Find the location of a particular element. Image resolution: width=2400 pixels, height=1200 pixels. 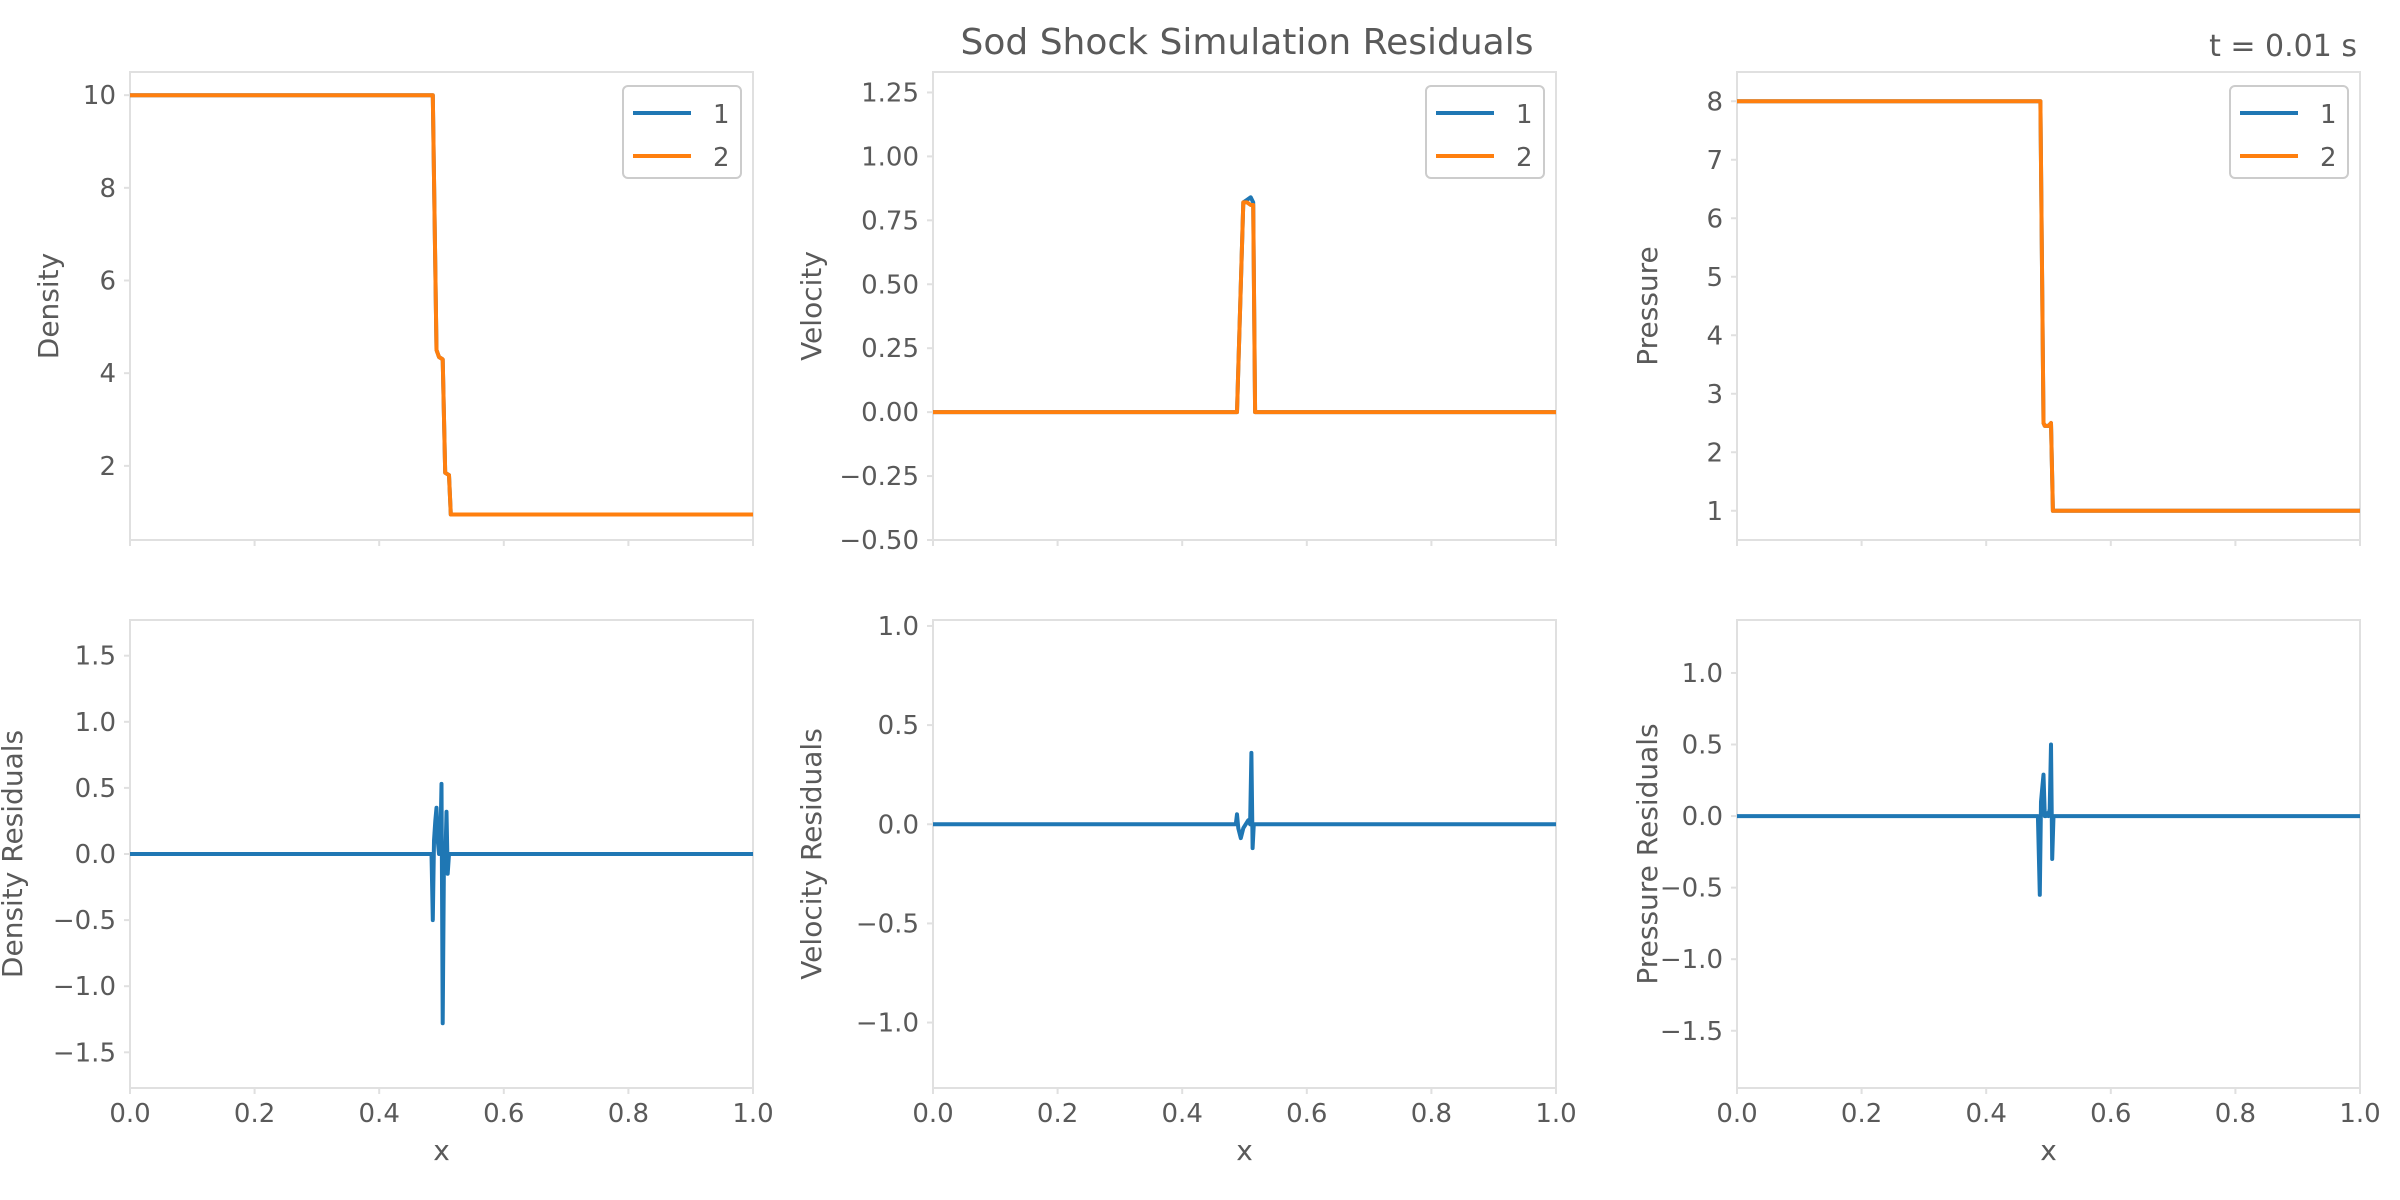

pressure_residuals-xtick-label: 0.4 is located at coordinates (1986, 1114).